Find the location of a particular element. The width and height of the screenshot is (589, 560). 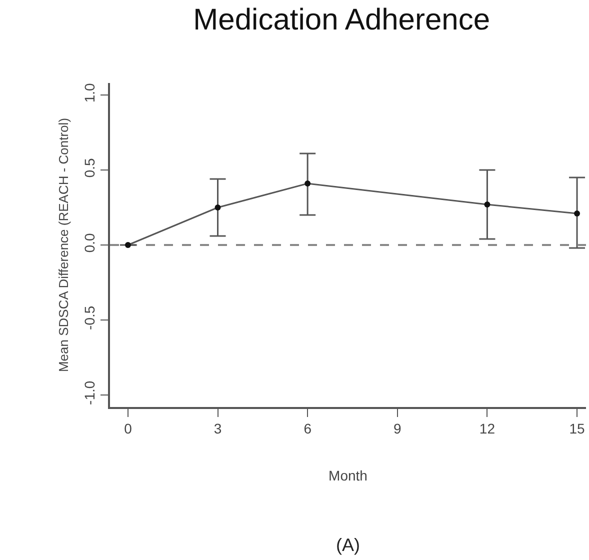

y-tick-label: 0.5 is located at coordinates (90, 168).